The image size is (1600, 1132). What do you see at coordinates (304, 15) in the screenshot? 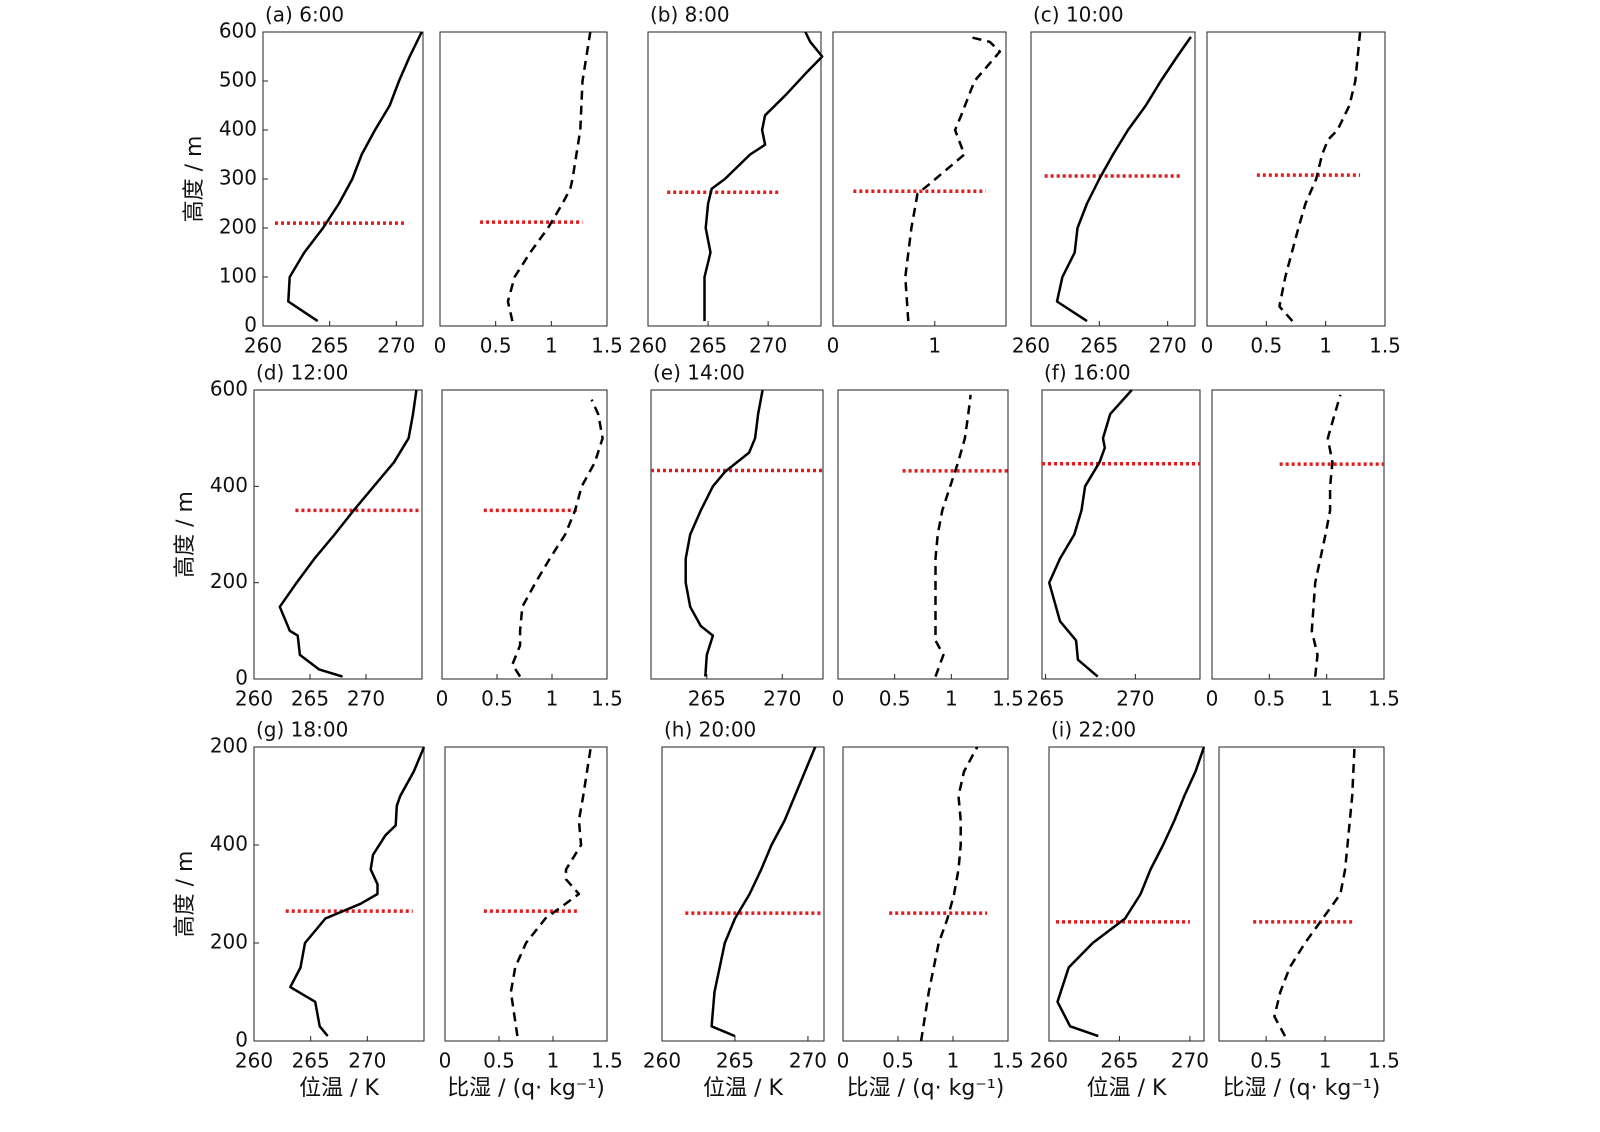
I see `panel-title: (a) 6:00` at bounding box center [304, 15].